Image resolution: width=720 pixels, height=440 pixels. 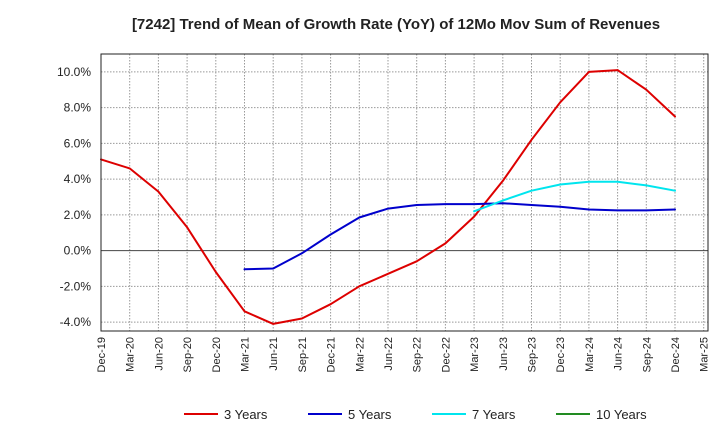 I want to click on x-tick-label: Mar-20, so click(x=131, y=354).